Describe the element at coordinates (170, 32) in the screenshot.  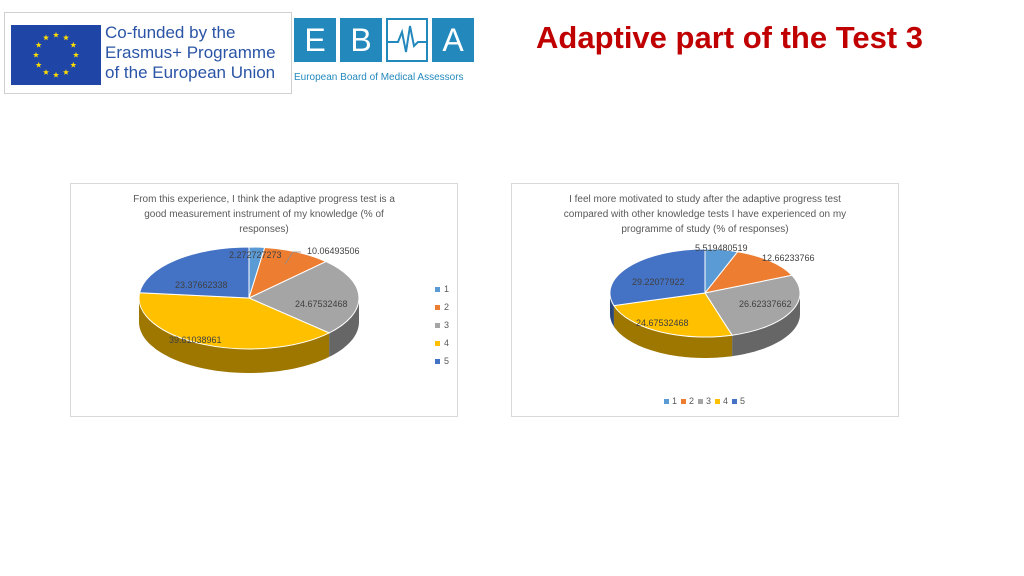
I see `eu-text-line: Co-funded by the` at that location.